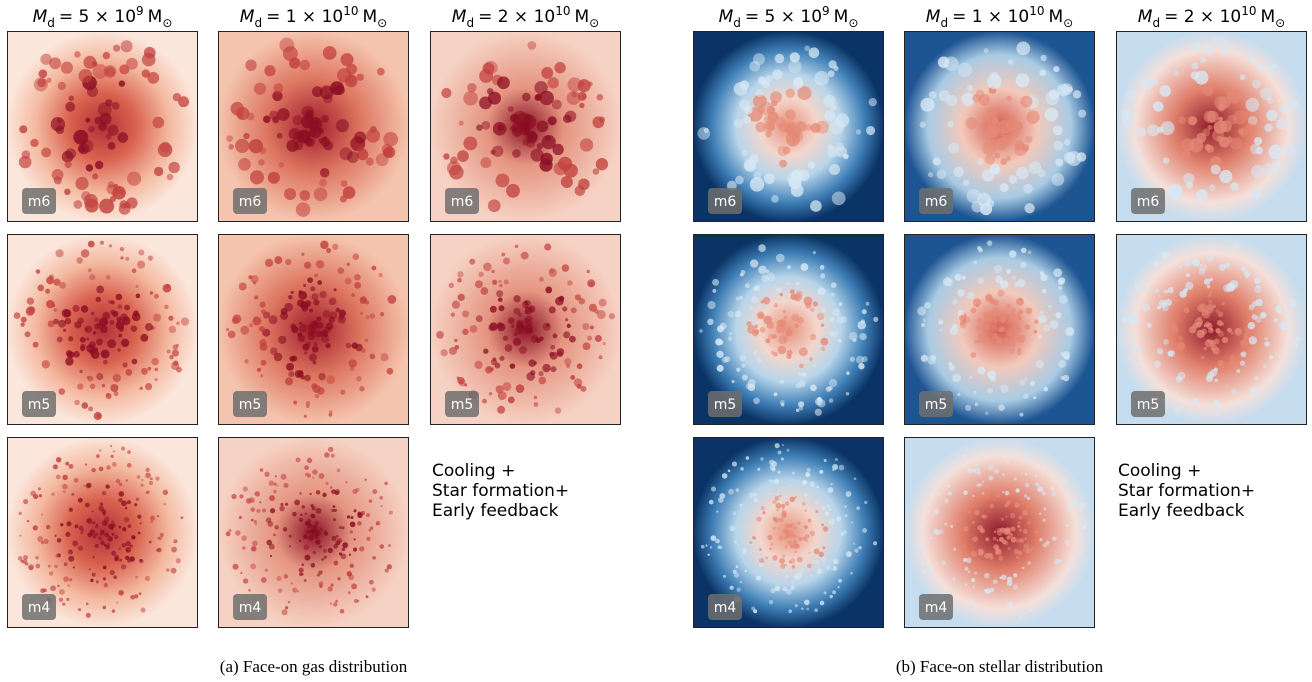 The height and width of the screenshot is (682, 1312). Describe the element at coordinates (39, 608) in the screenshot. I see `resolution-label: m4` at that location.